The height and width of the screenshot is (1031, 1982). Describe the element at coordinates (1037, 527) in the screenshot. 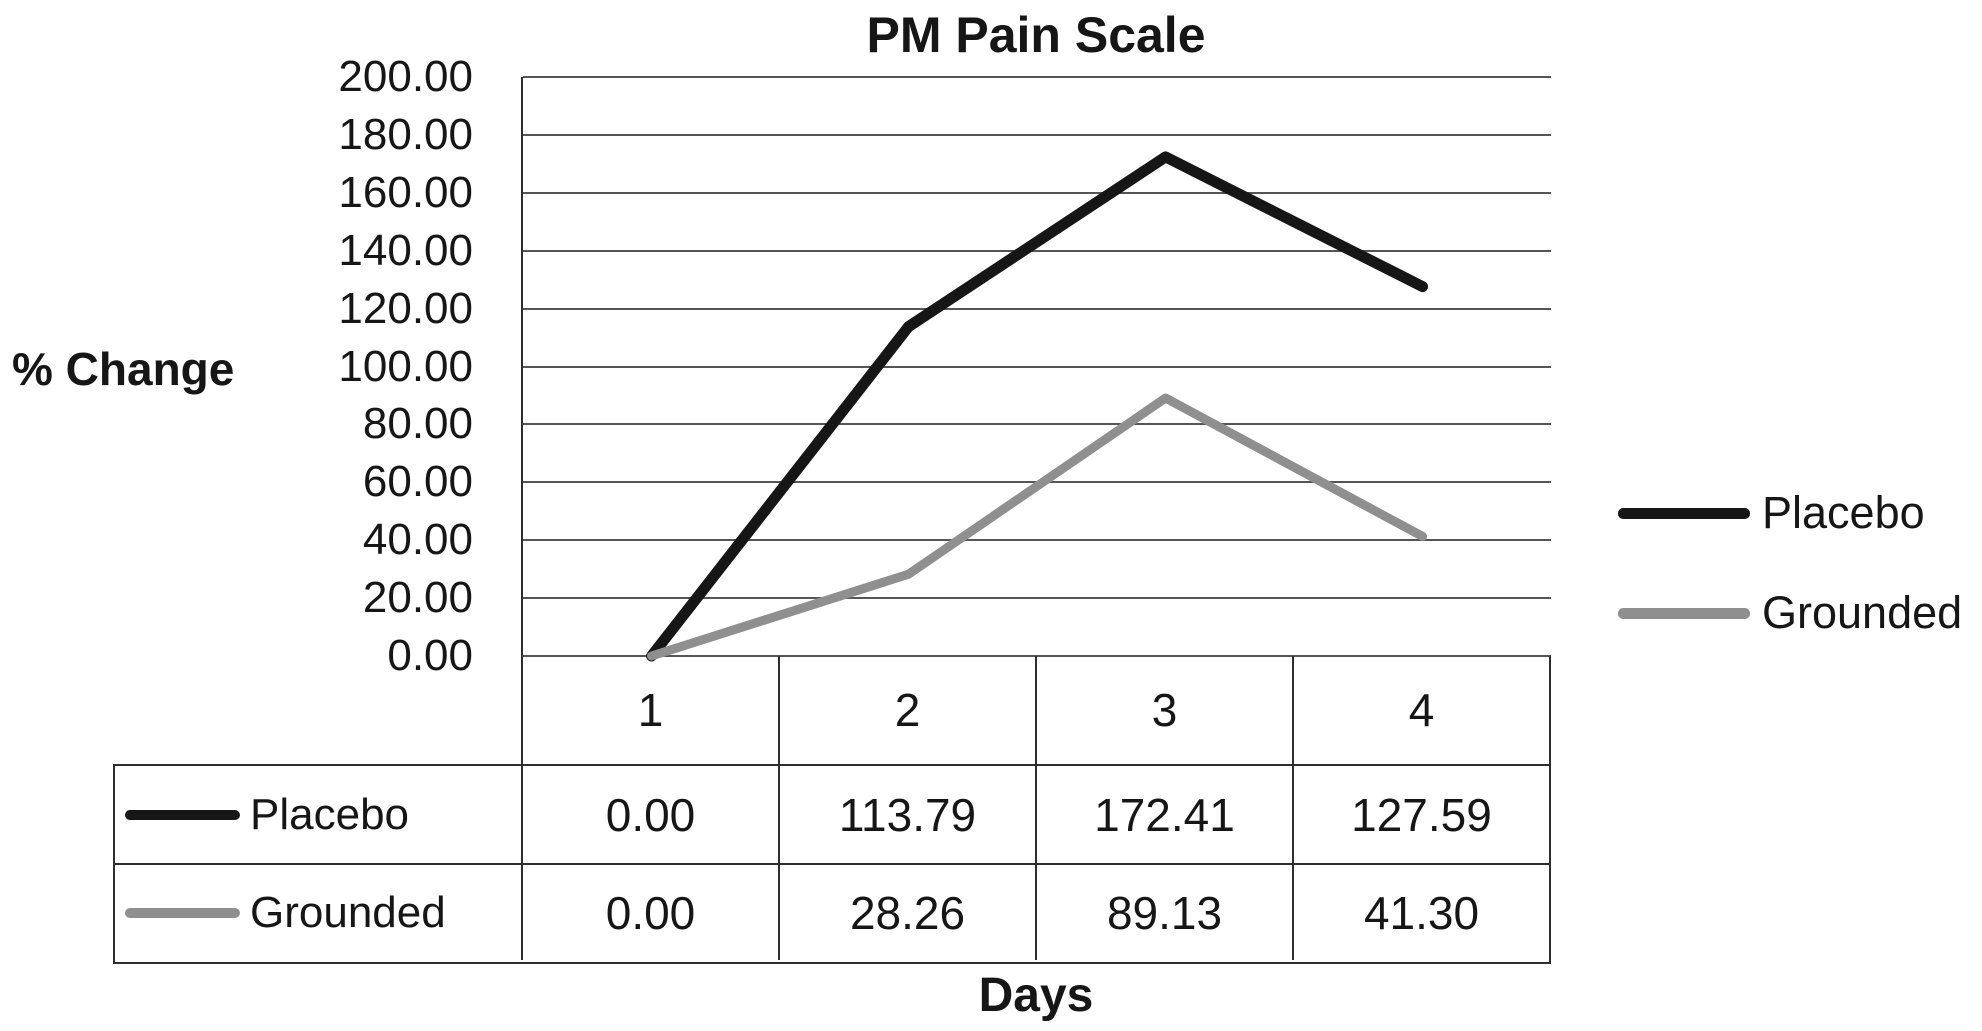

I see `grounded-series-line` at that location.